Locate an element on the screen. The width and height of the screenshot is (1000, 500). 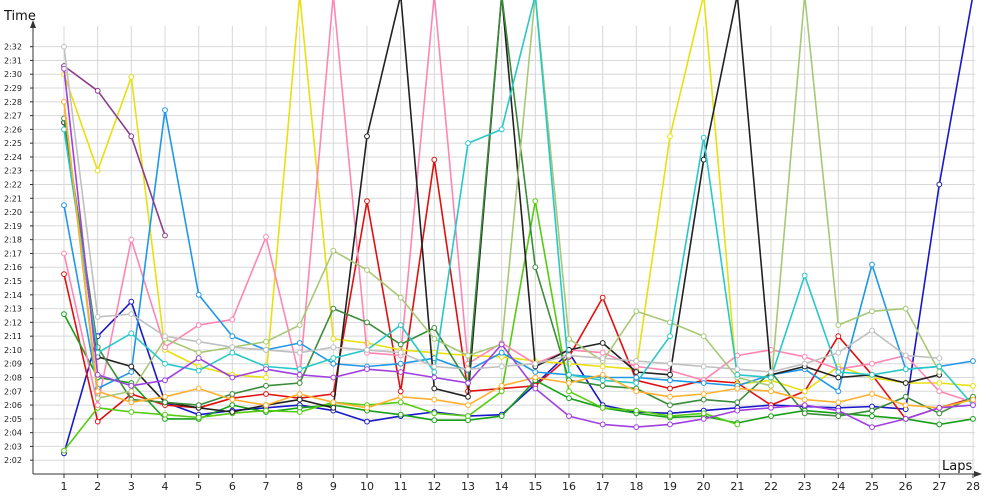
x-tick-label: 15 is located at coordinates (535, 486).